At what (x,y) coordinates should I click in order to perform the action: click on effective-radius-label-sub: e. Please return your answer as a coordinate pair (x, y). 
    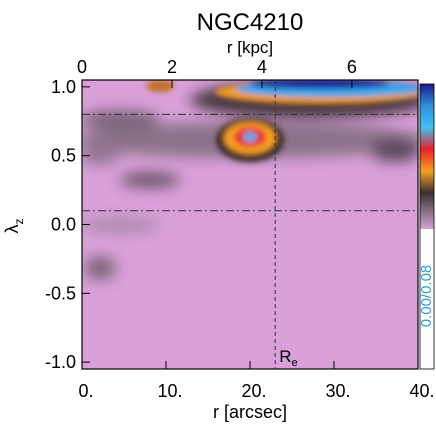
    Looking at the image, I should click on (294, 363).